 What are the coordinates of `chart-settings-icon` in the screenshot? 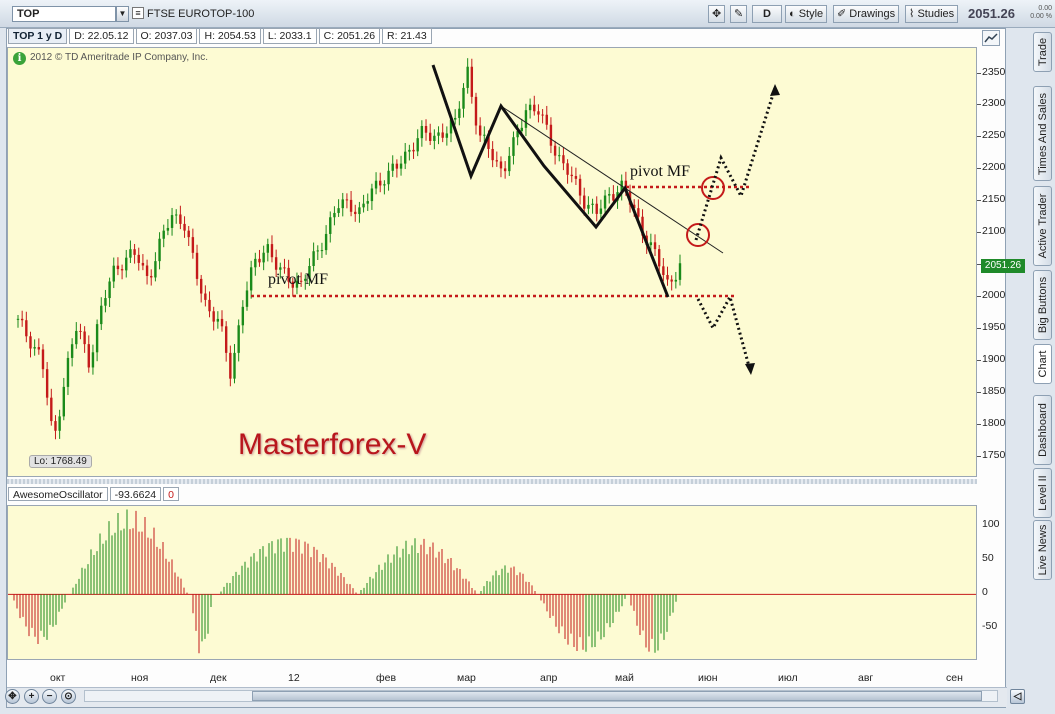 It's located at (991, 38).